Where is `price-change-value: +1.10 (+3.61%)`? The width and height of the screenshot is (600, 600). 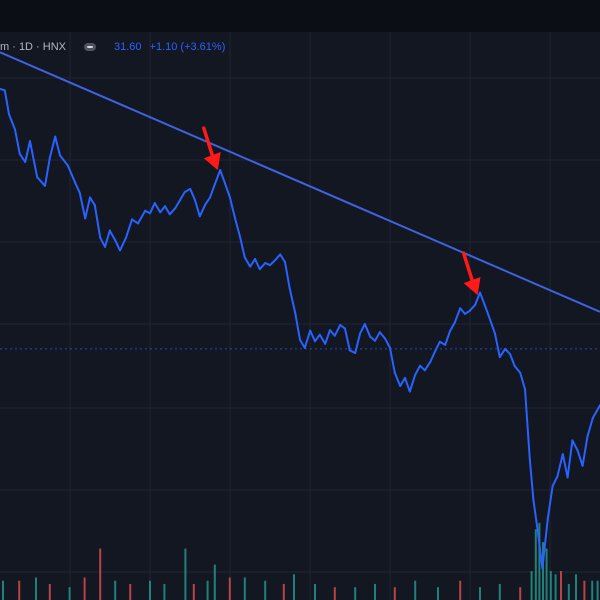
price-change-value: +1.10 (+3.61%) is located at coordinates (187, 47).